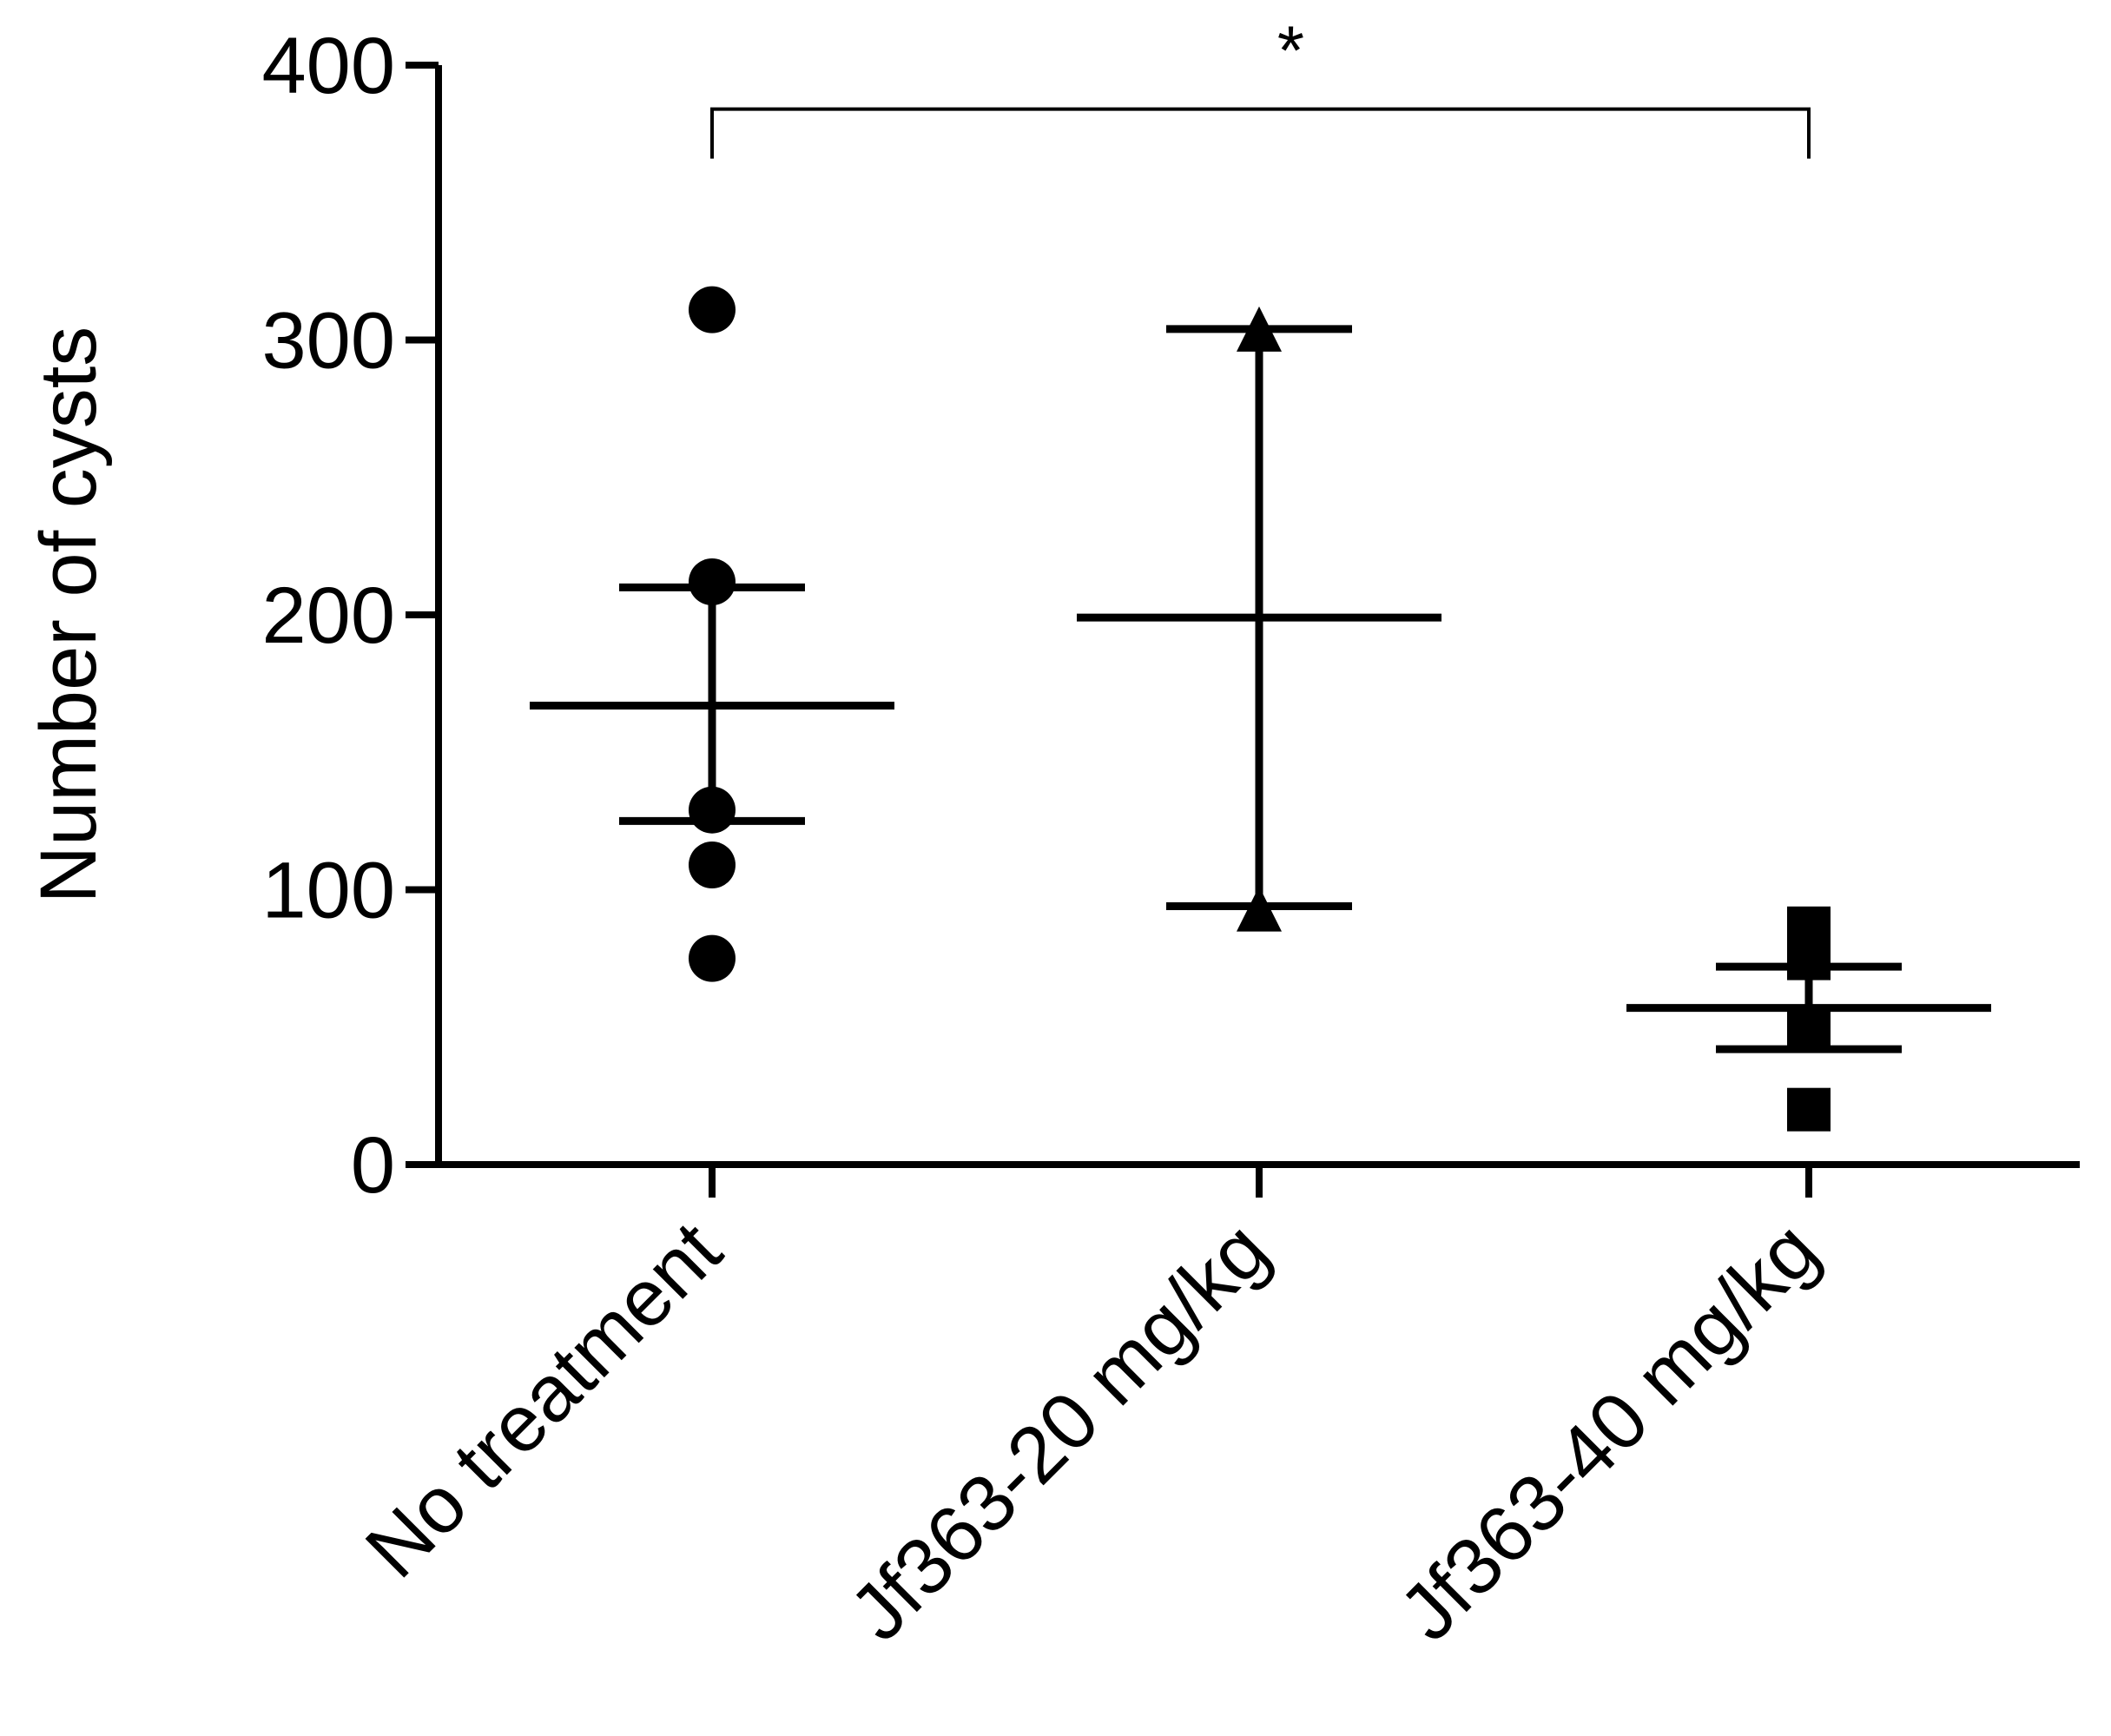  What do you see at coordinates (1060, 1431) in the screenshot?
I see `x-tick-label: Jf363-20 mg/kg` at bounding box center [1060, 1431].